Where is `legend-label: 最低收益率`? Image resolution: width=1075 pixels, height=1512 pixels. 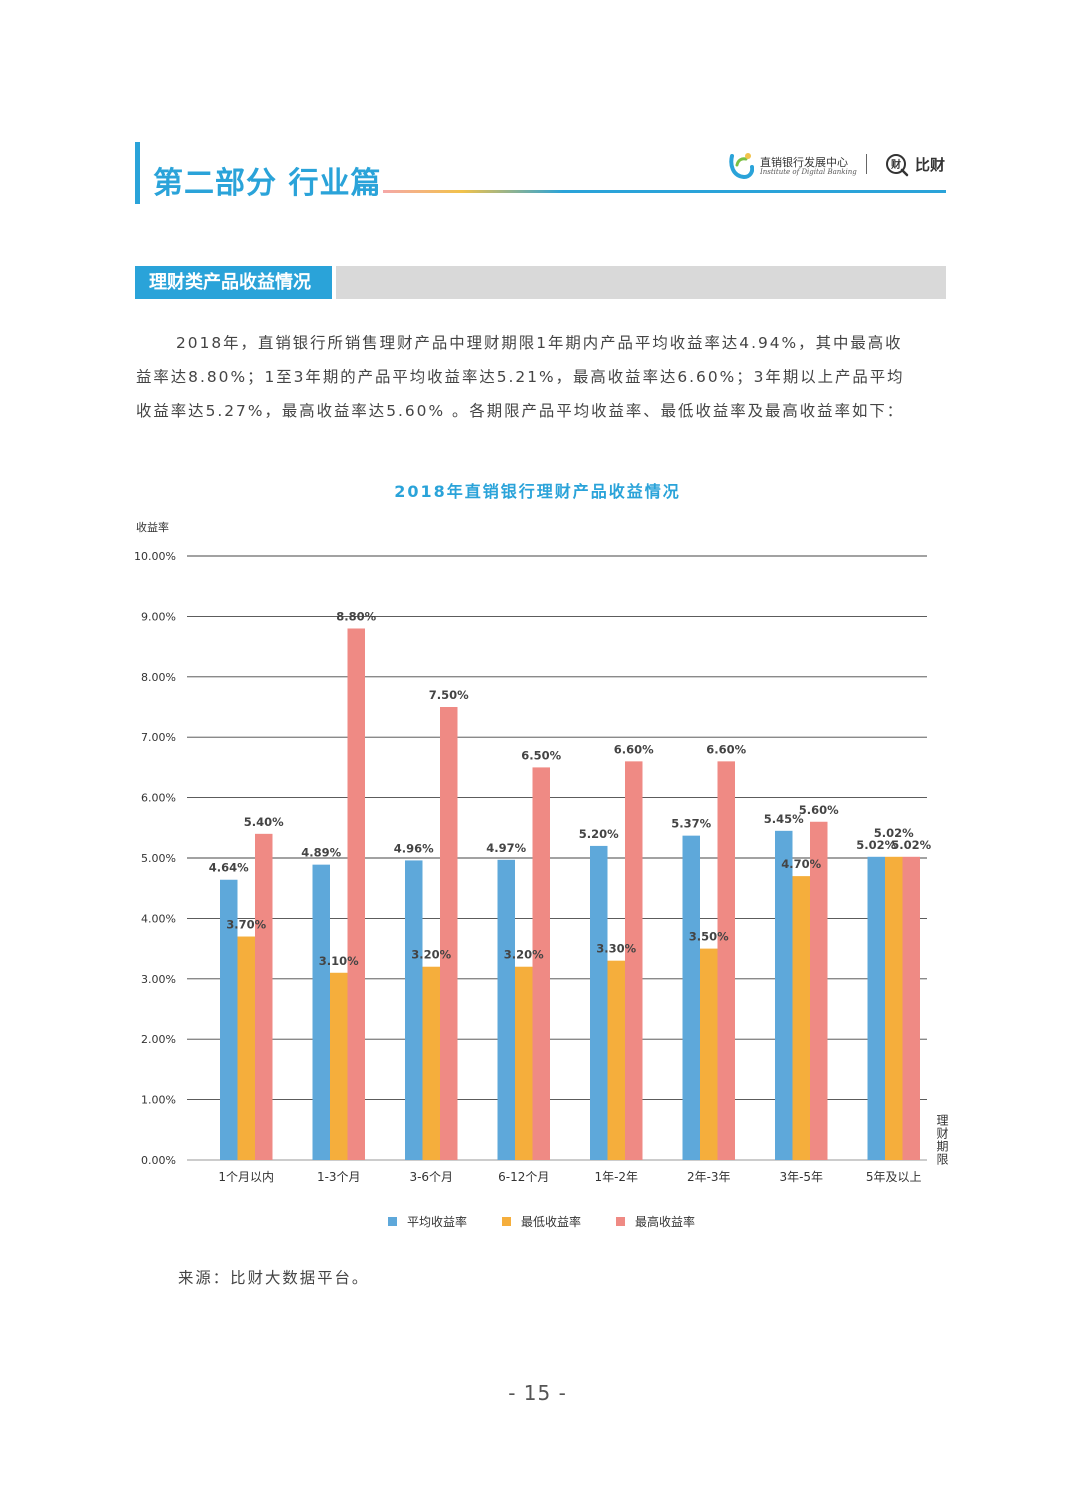
legend-label: 最低收益率 is located at coordinates (551, 1221).